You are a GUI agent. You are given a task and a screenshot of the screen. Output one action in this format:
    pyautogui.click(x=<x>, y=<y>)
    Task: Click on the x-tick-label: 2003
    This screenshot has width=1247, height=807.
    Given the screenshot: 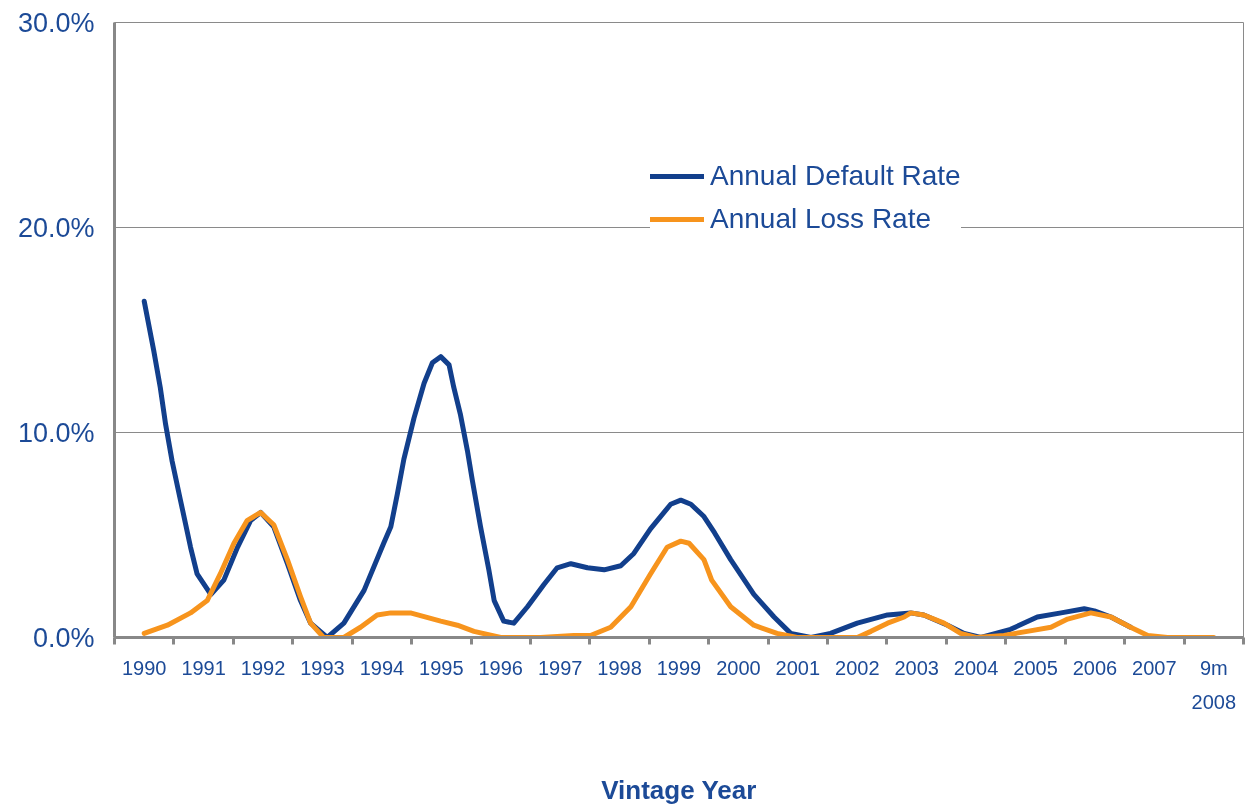 What is the action you would take?
    pyautogui.click(x=916, y=667)
    